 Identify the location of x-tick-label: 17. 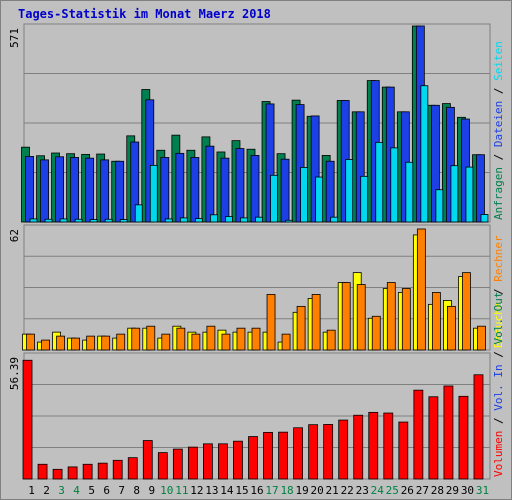
(271, 490).